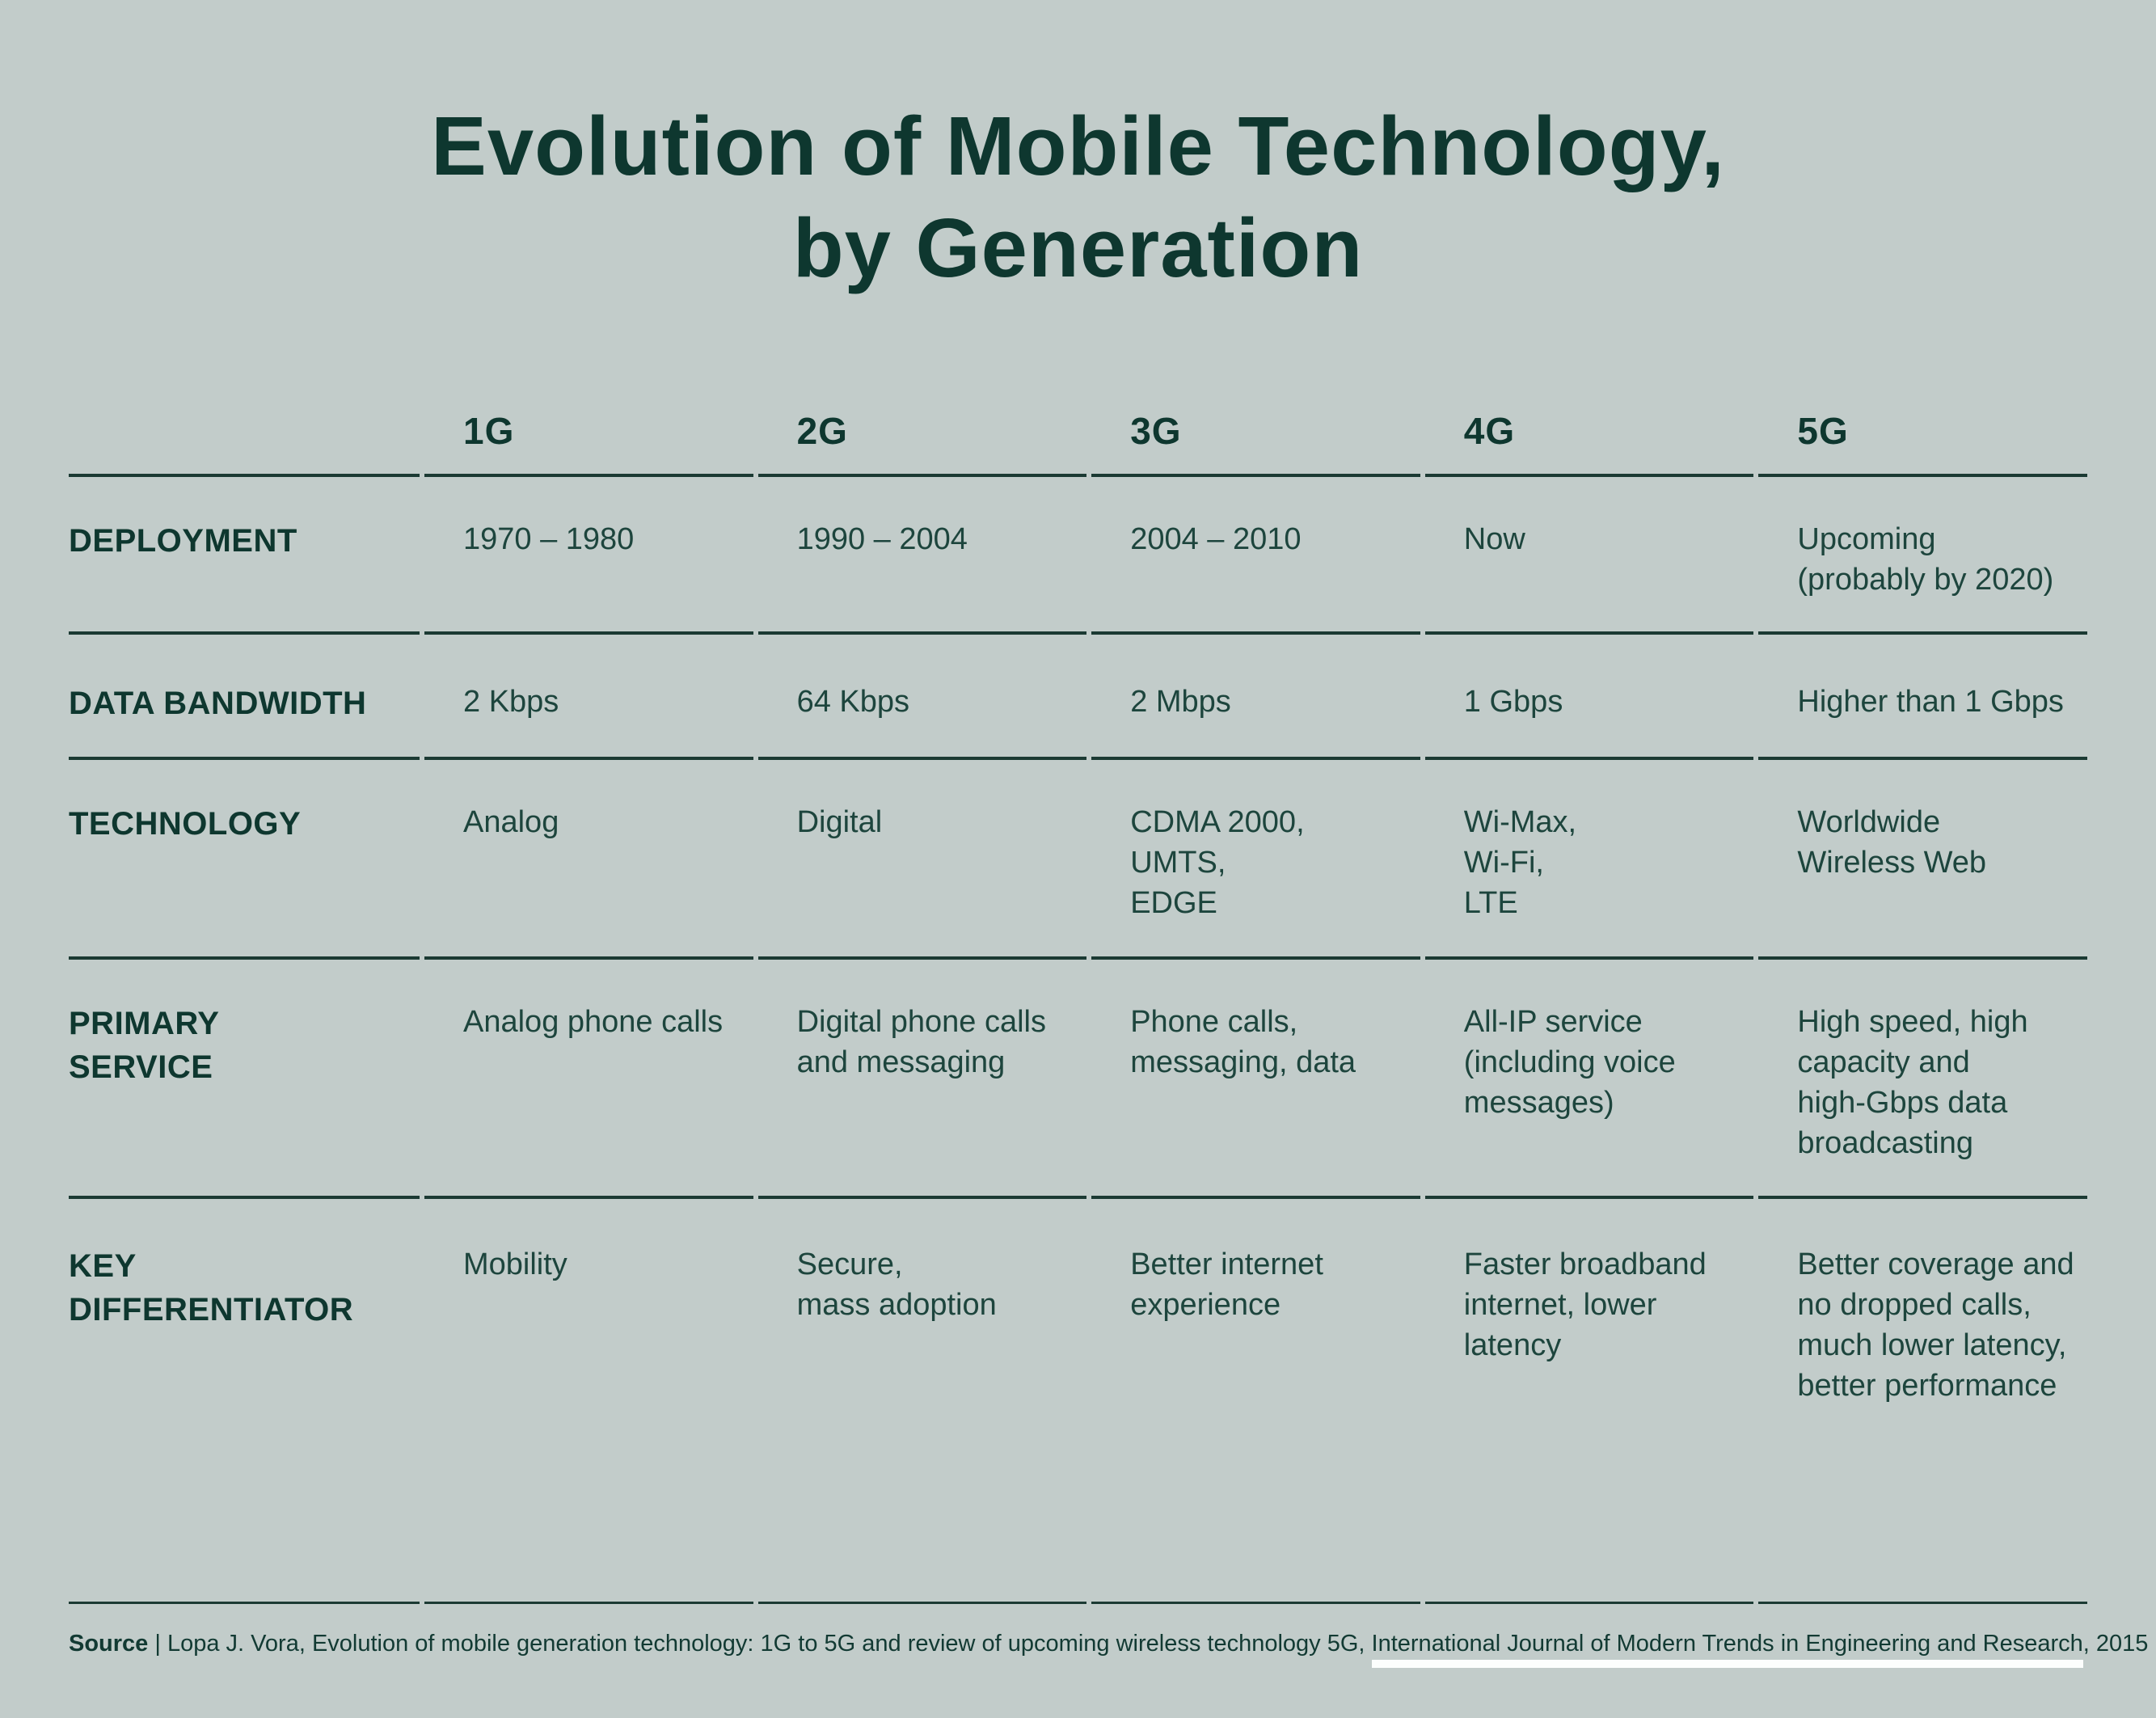 The image size is (2156, 1718). What do you see at coordinates (922, 860) in the screenshot?
I see `table-cell-technology-2g: Digital` at bounding box center [922, 860].